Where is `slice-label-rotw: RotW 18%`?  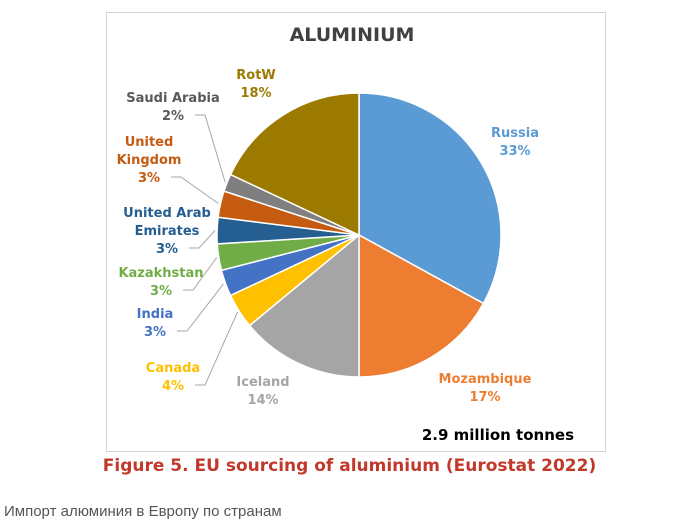 slice-label-rotw: RotW 18% is located at coordinates (256, 84).